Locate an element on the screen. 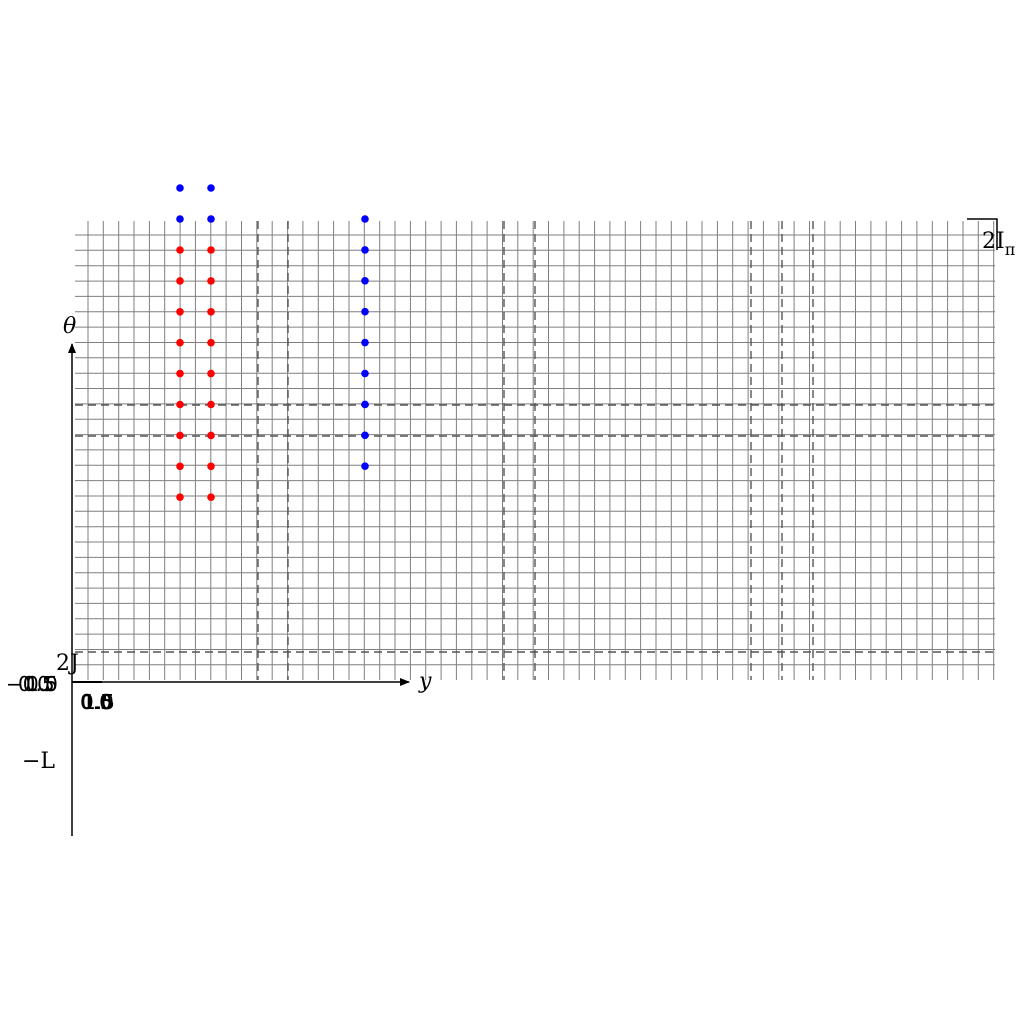  corner-bracket is located at coordinates (982, 234).